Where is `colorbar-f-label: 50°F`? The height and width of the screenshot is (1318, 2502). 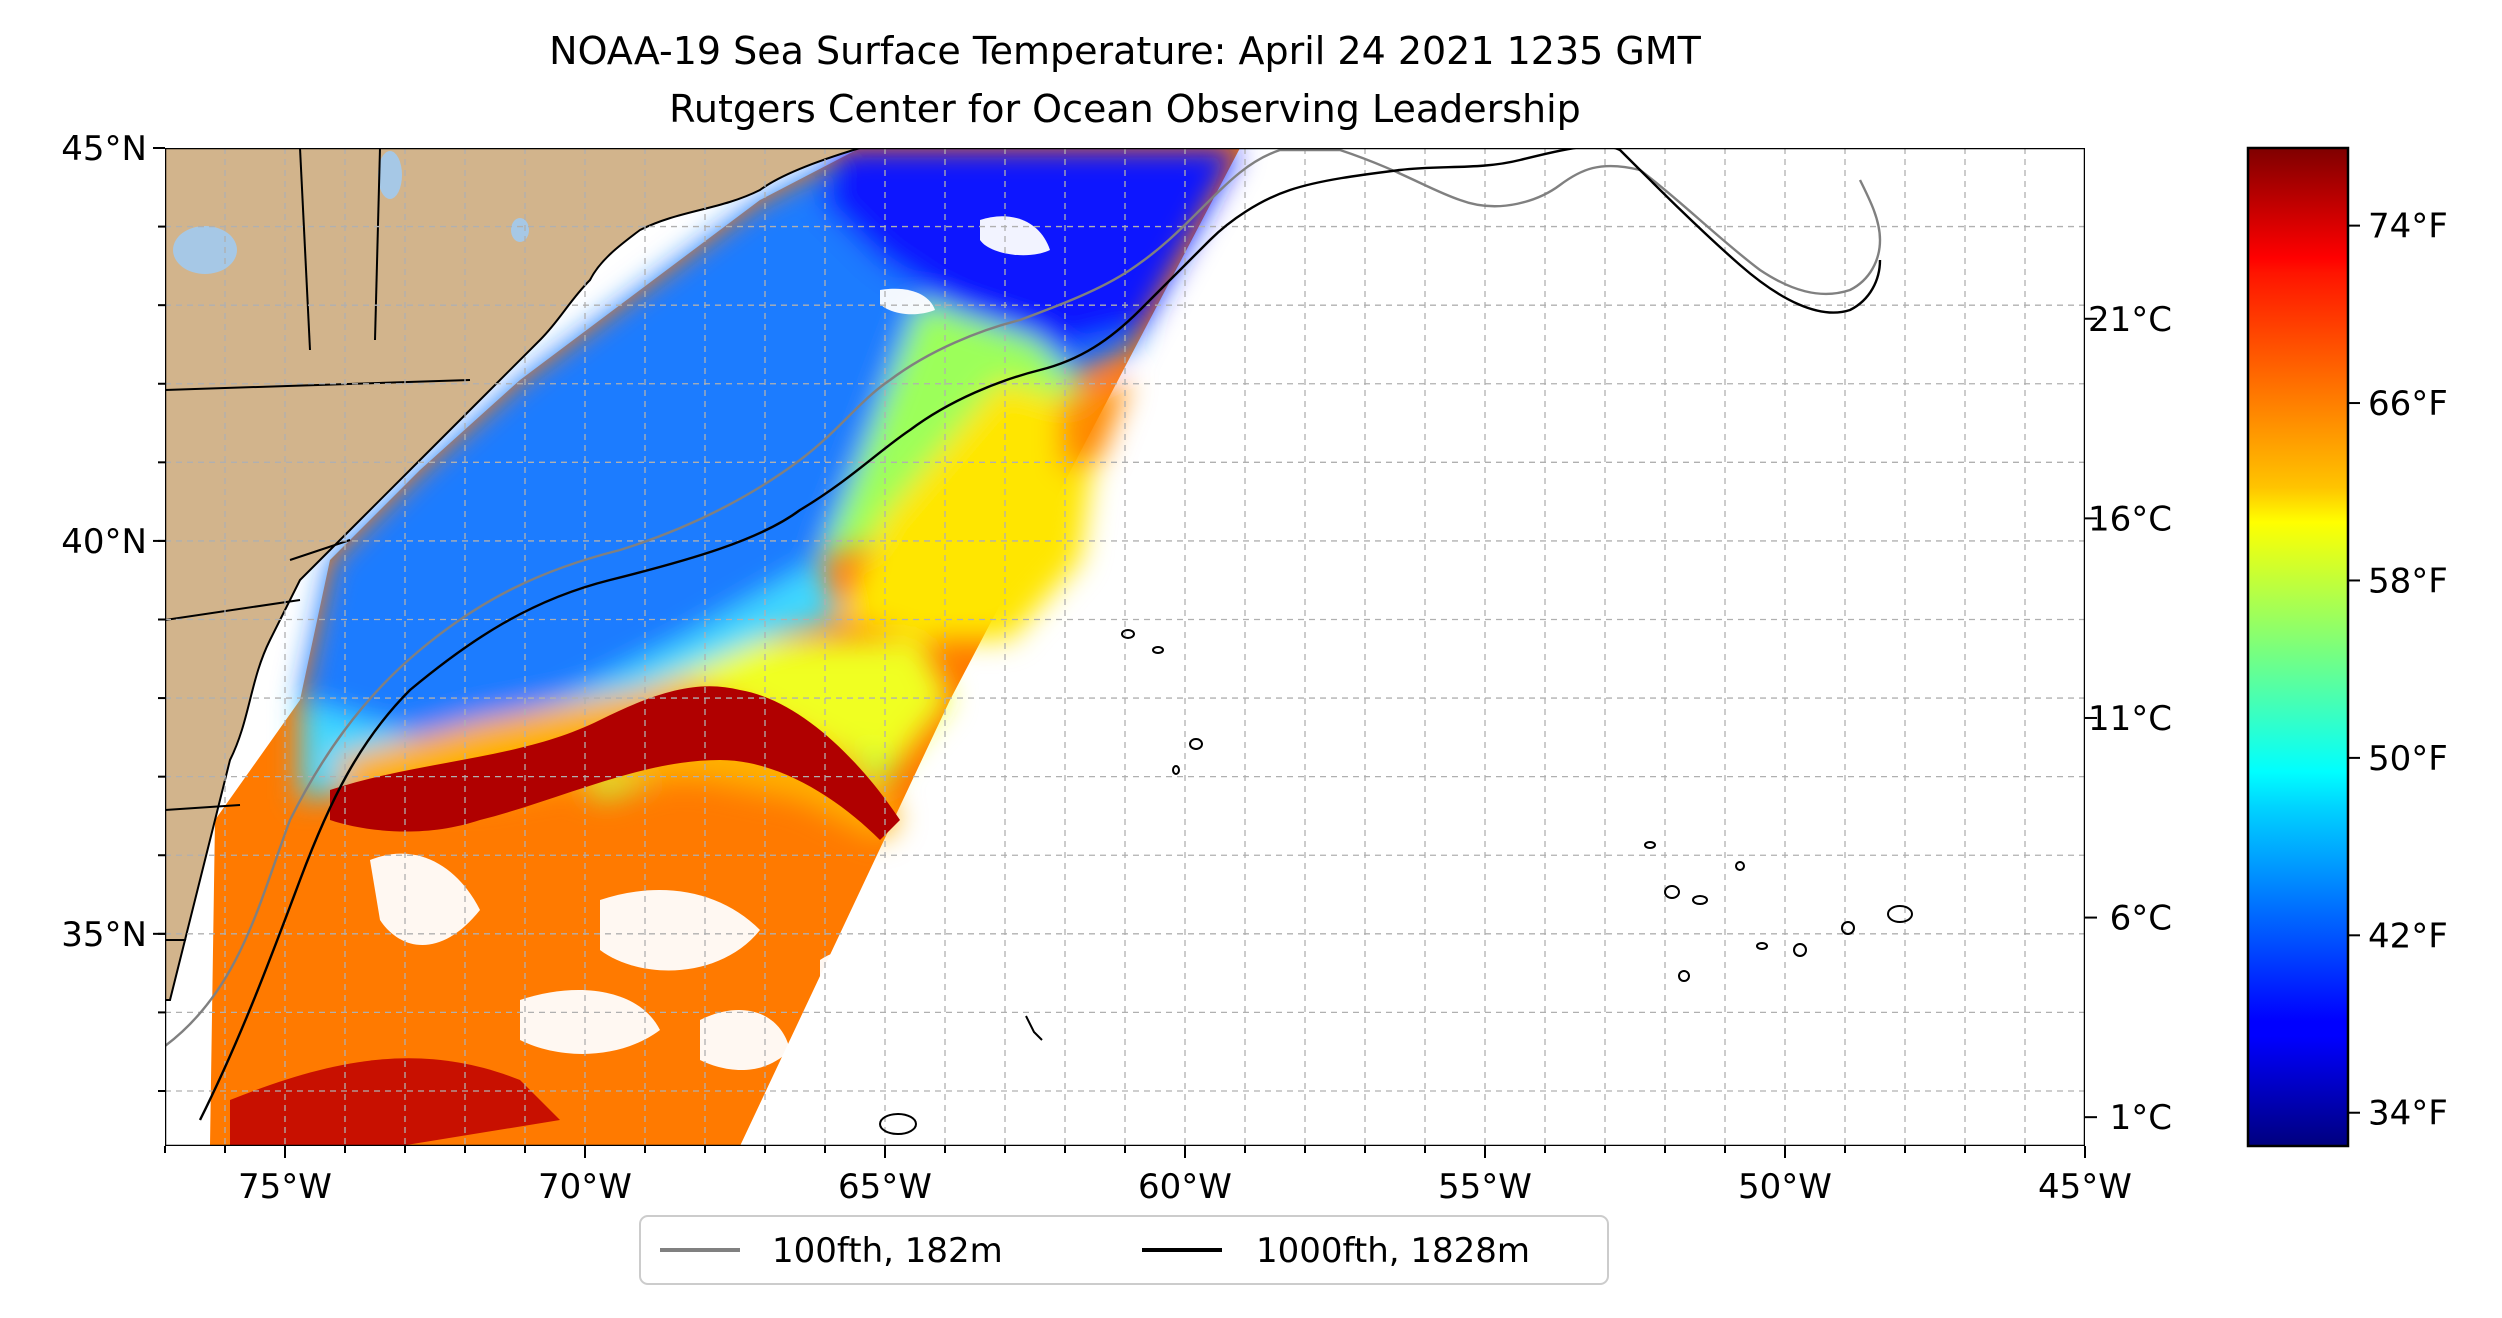
colorbar-f-label: 50°F is located at coordinates (2408, 759).